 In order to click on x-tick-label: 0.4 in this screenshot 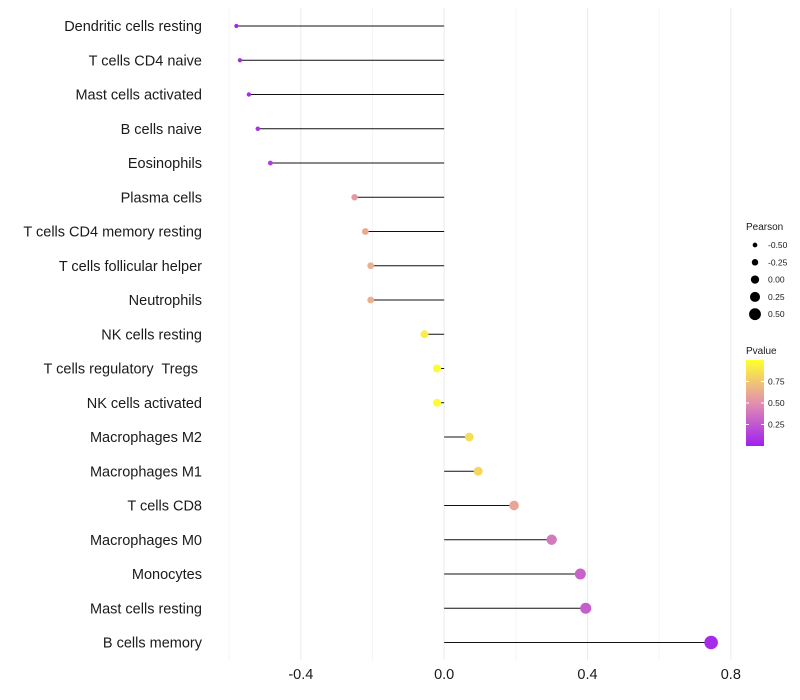, I will do `click(587, 675)`.